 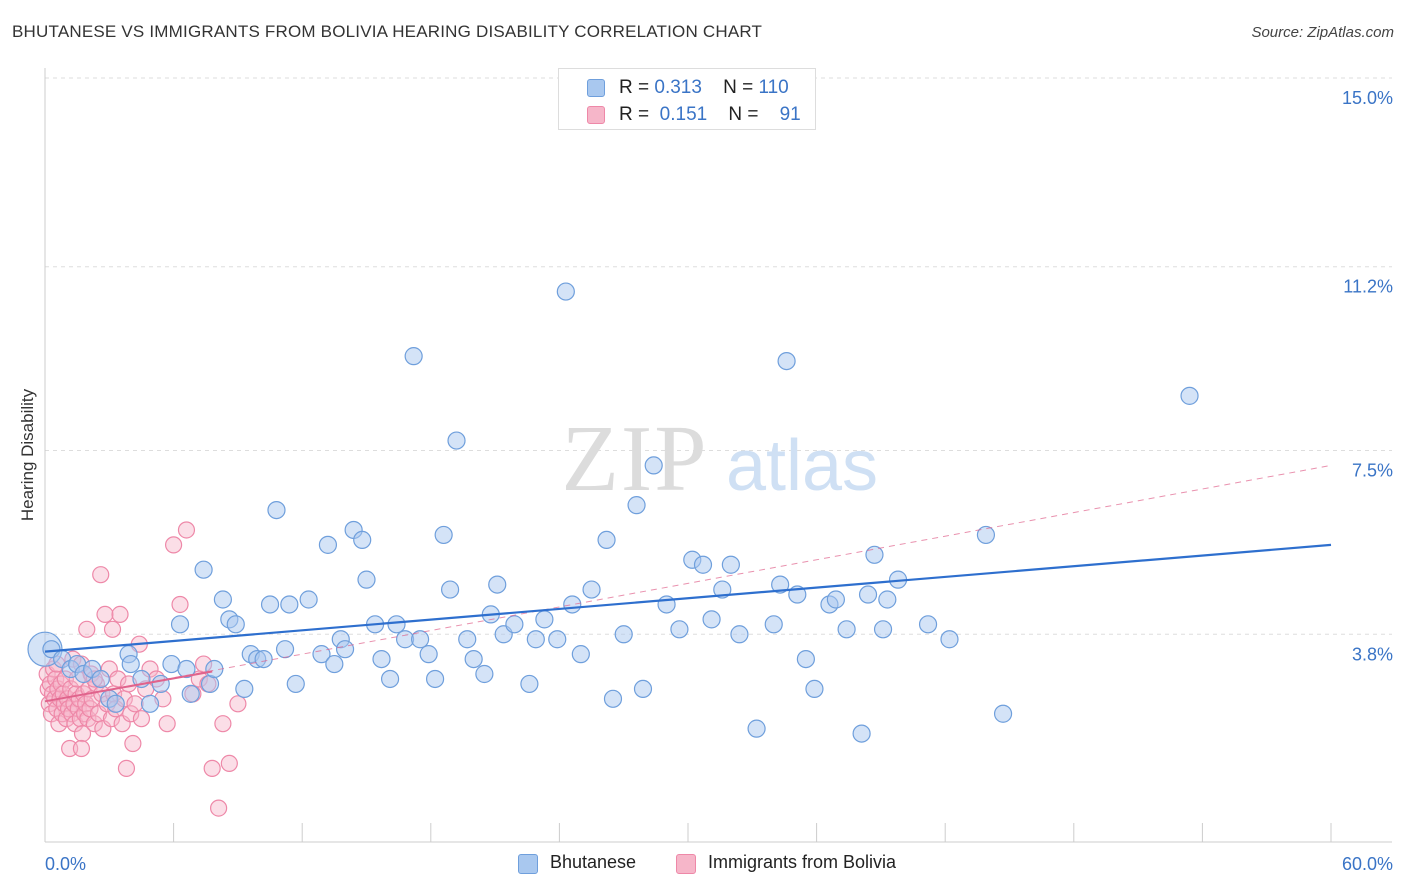 What do you see at coordinates (773, 87) in the screenshot?
I see `legend-n-value: 110` at bounding box center [773, 87].